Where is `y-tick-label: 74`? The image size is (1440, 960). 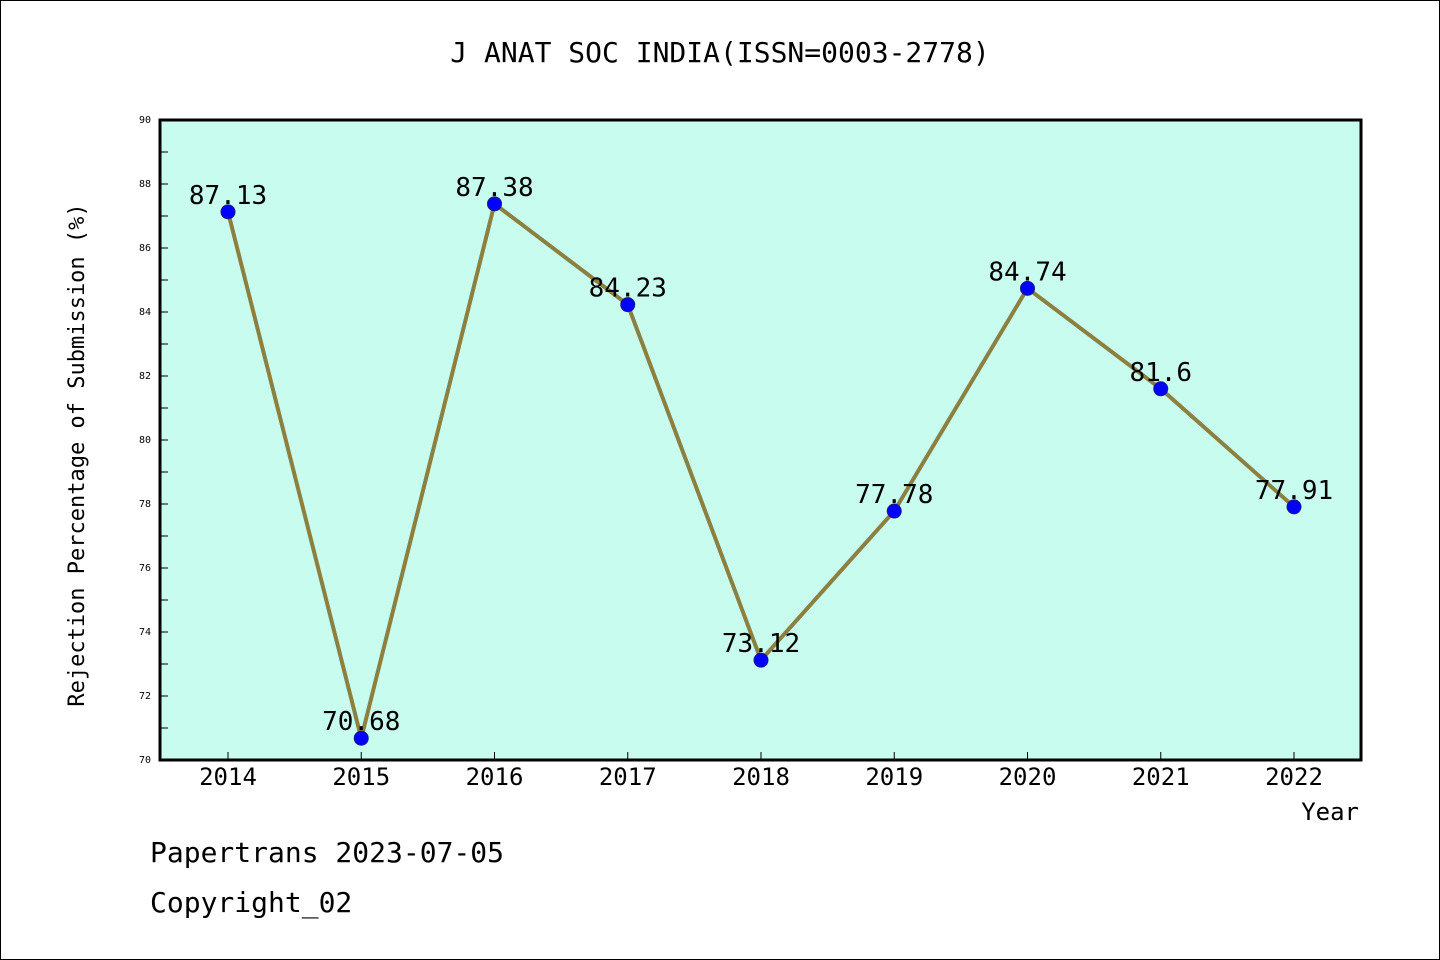
y-tick-label: 74 is located at coordinates (145, 632).